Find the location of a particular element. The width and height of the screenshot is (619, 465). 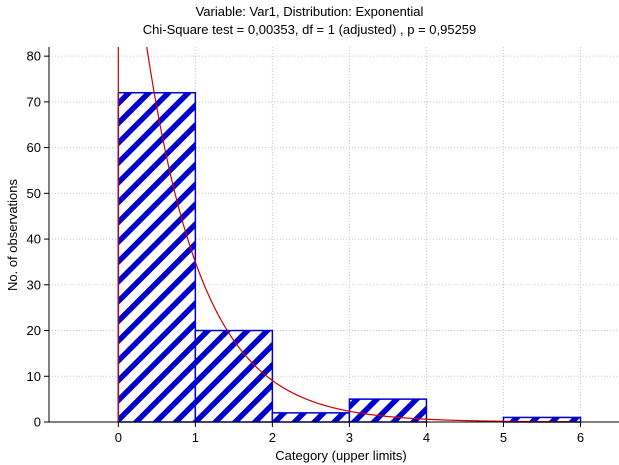

x-axis-label: Category (upper limits) is located at coordinates (341, 455).